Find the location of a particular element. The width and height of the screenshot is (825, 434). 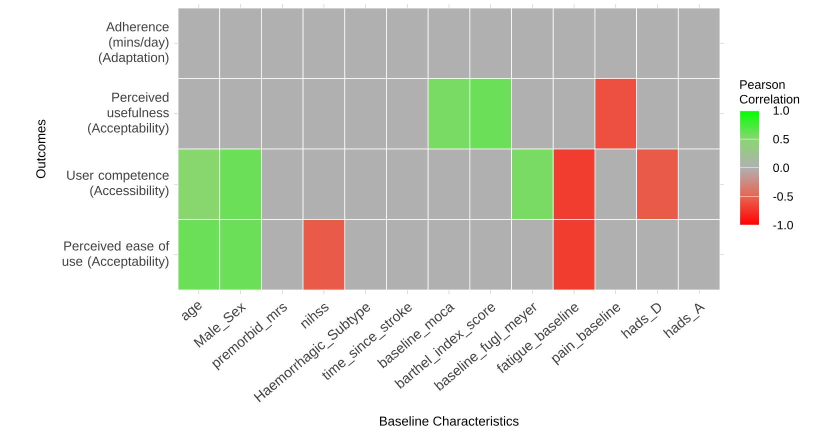

color-bar-label: 0.5 is located at coordinates (781, 139).